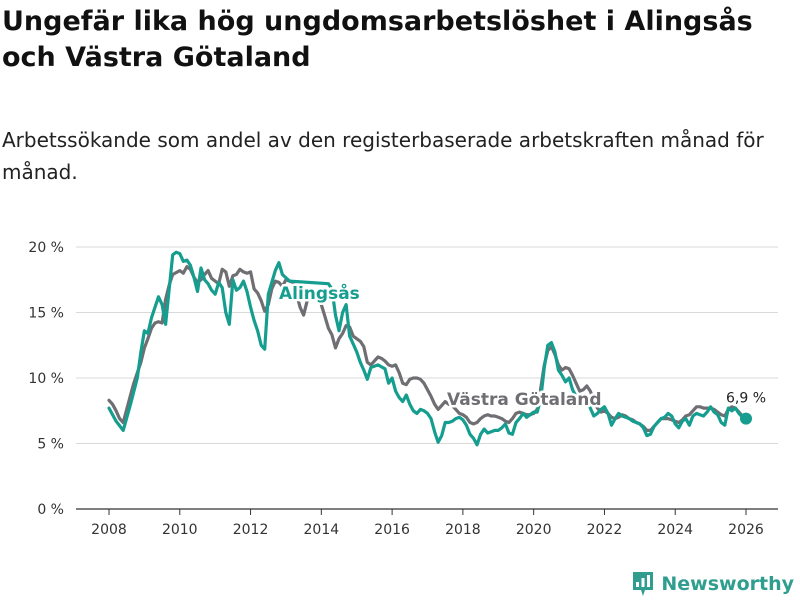  I want to click on x-tick-label: 2014, so click(322, 530).